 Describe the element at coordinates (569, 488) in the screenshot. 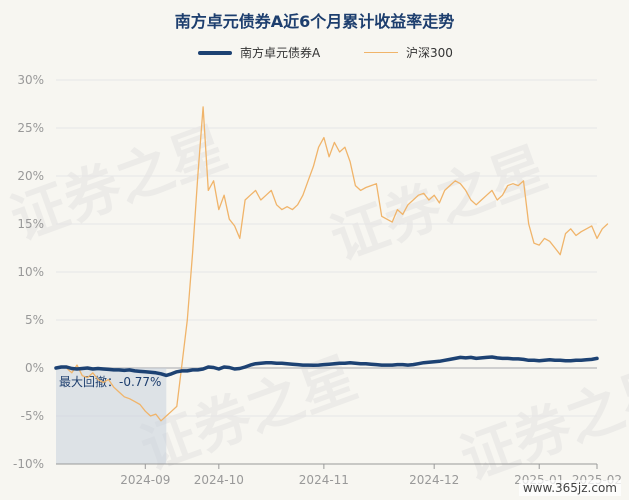

I see `watermark-footer: www.365jz.com` at that location.